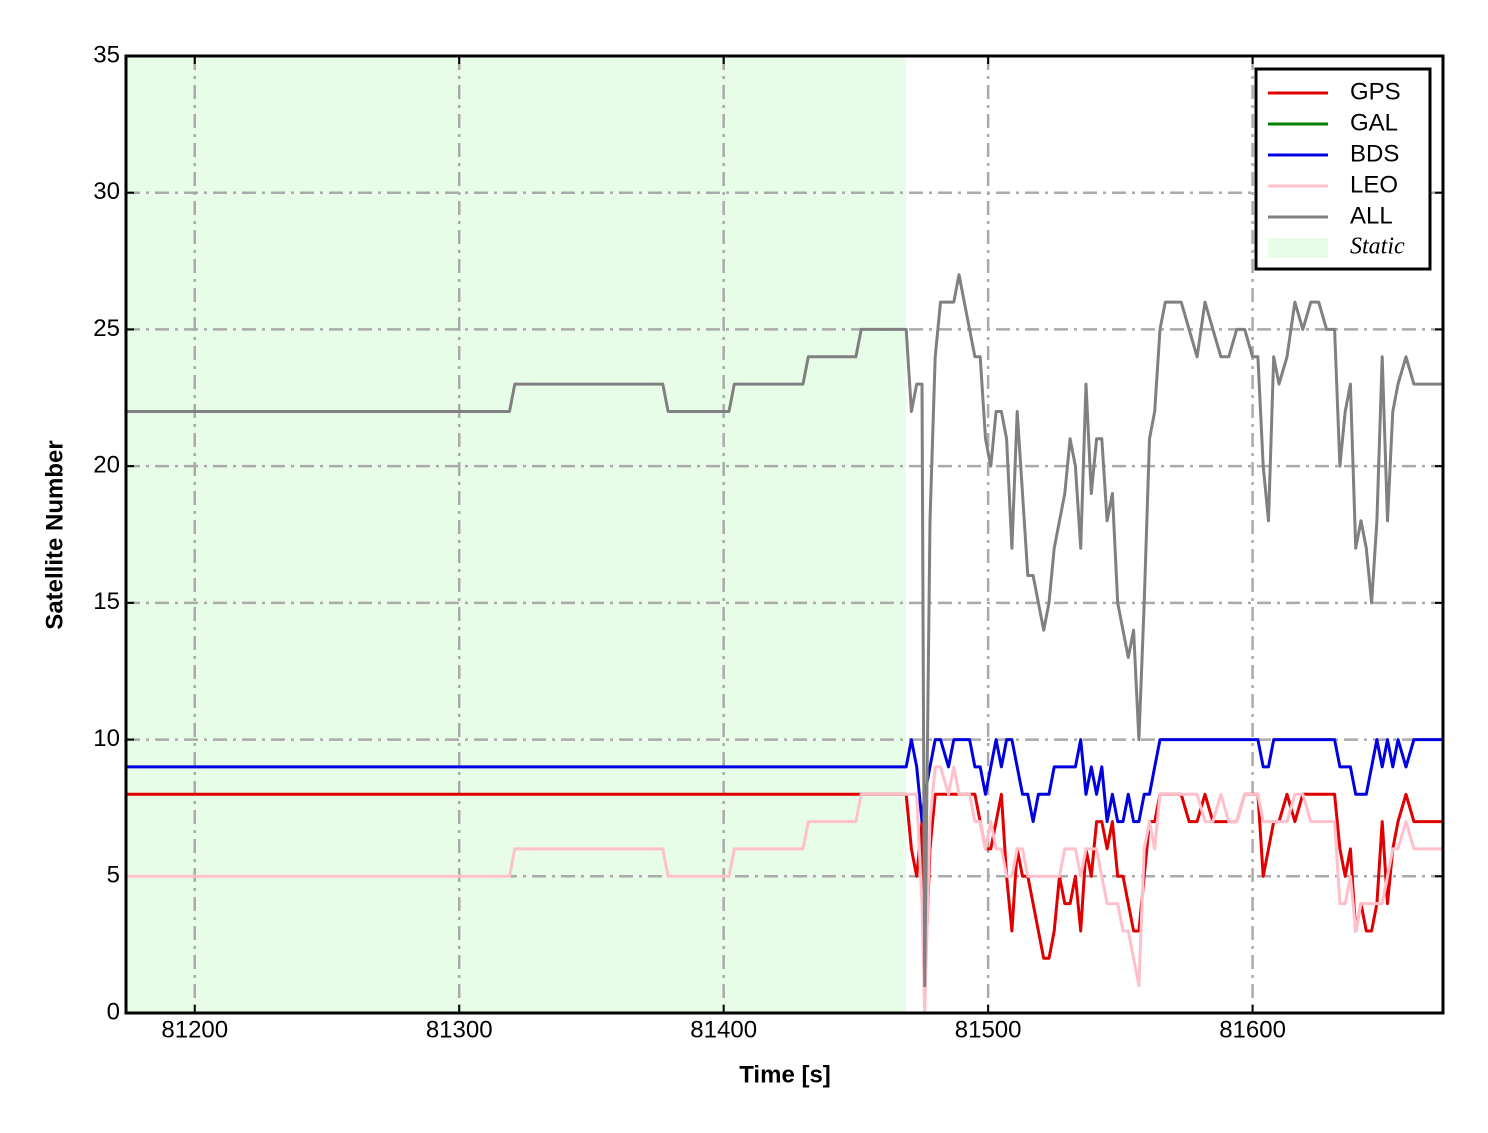 This screenshot has height=1133, width=1488. What do you see at coordinates (1298, 248) in the screenshot?
I see `legend-swatch` at bounding box center [1298, 248].